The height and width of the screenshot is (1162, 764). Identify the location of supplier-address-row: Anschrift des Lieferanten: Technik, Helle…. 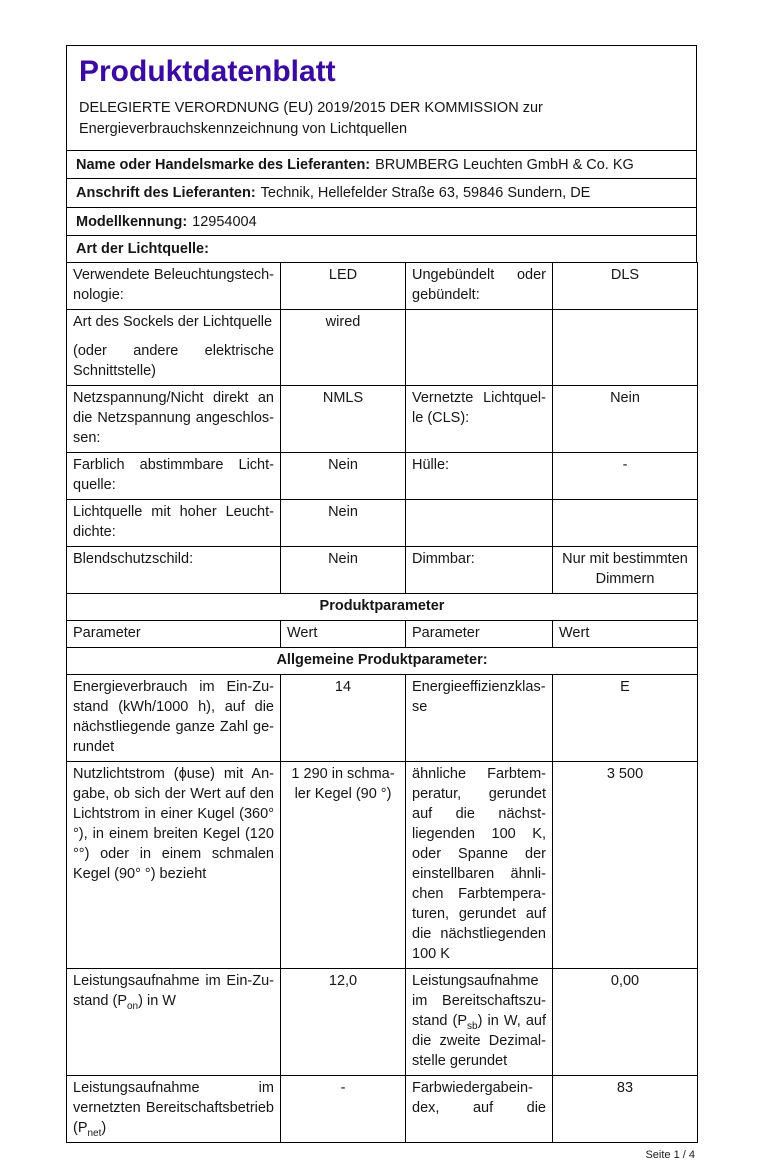
(381, 193).